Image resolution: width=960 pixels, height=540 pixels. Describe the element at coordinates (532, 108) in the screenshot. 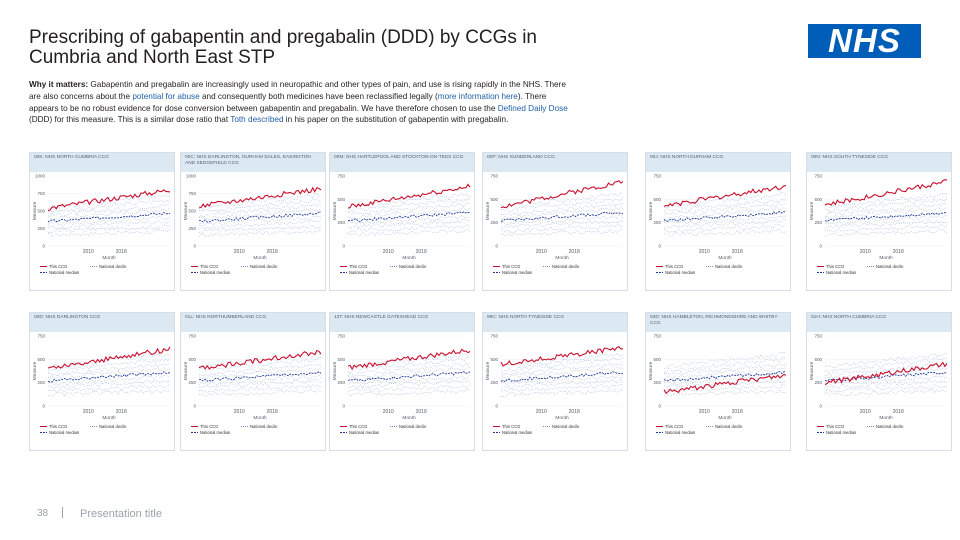

I see `defined-daily-dose-link: Defined Daily Dose` at that location.